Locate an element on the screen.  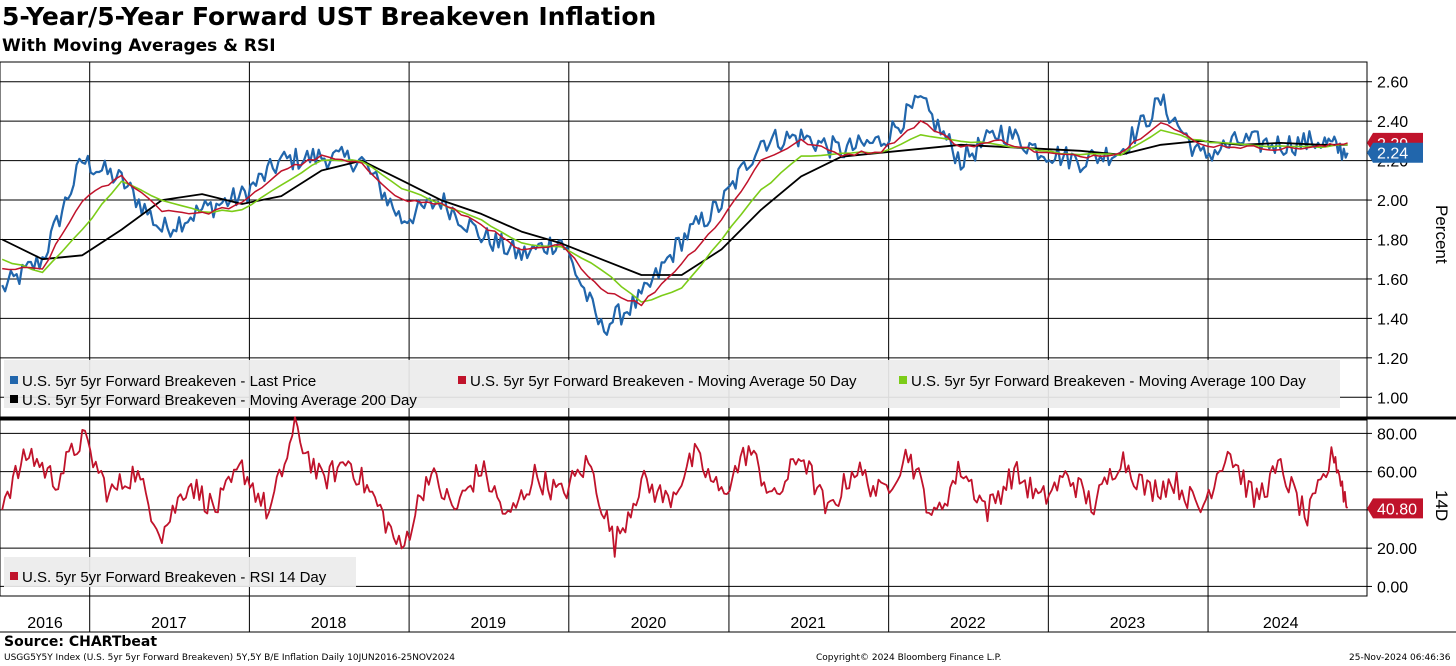
source-note: Source: CHARTbeat is located at coordinates (81, 642).